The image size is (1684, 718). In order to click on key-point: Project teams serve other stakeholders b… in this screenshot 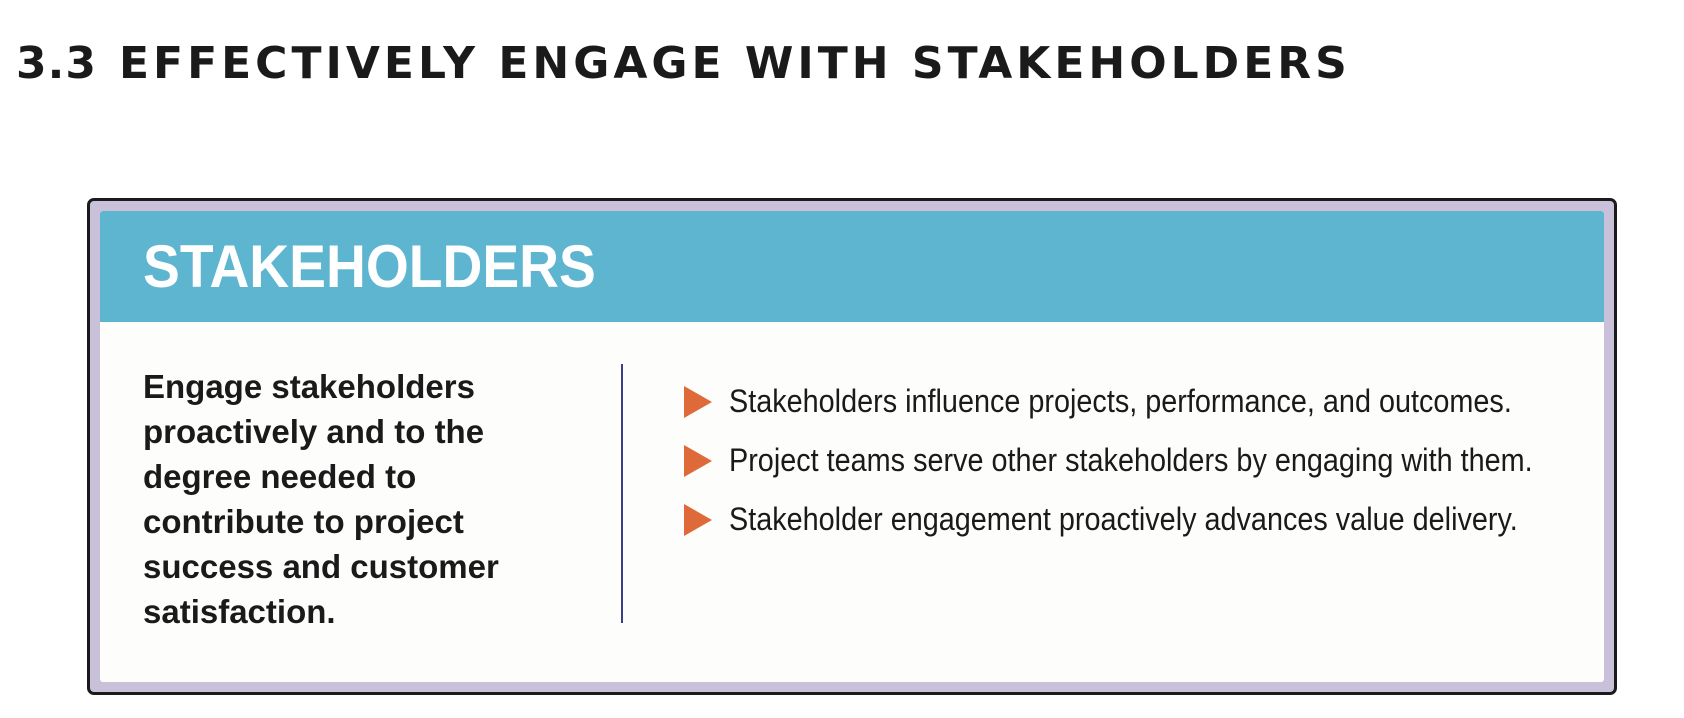, I will do `click(1144, 460)`.